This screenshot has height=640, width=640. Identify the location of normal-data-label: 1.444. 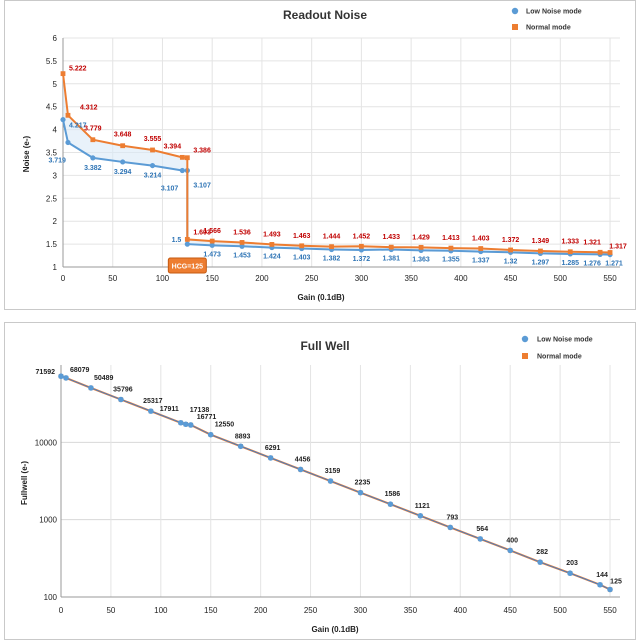
(332, 237).